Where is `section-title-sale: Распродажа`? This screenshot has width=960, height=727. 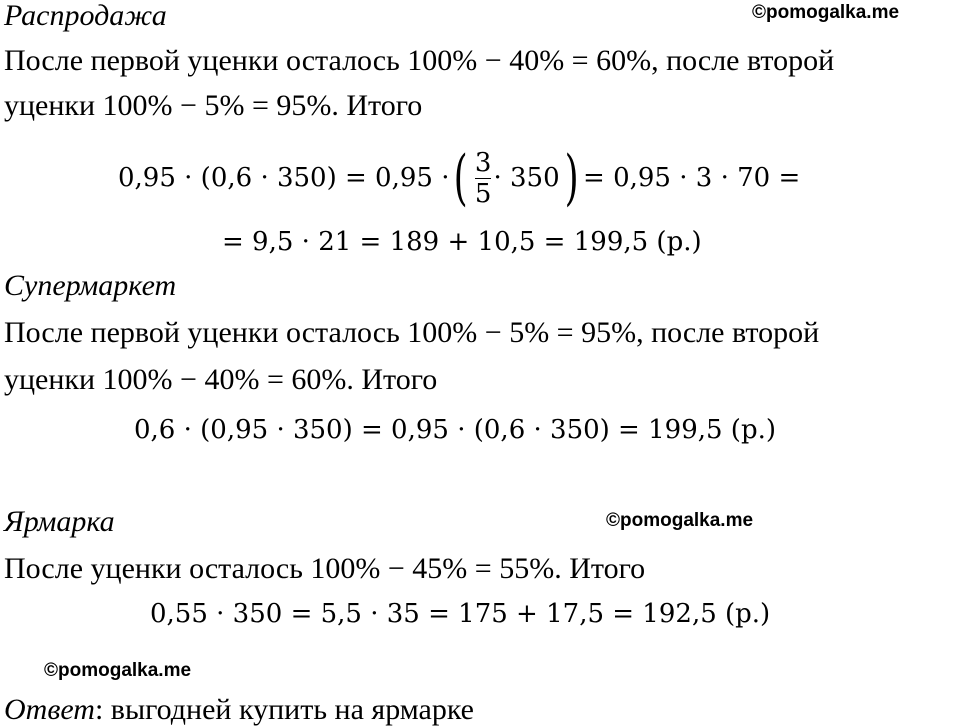 section-title-sale: Распродажа is located at coordinates (85, 16).